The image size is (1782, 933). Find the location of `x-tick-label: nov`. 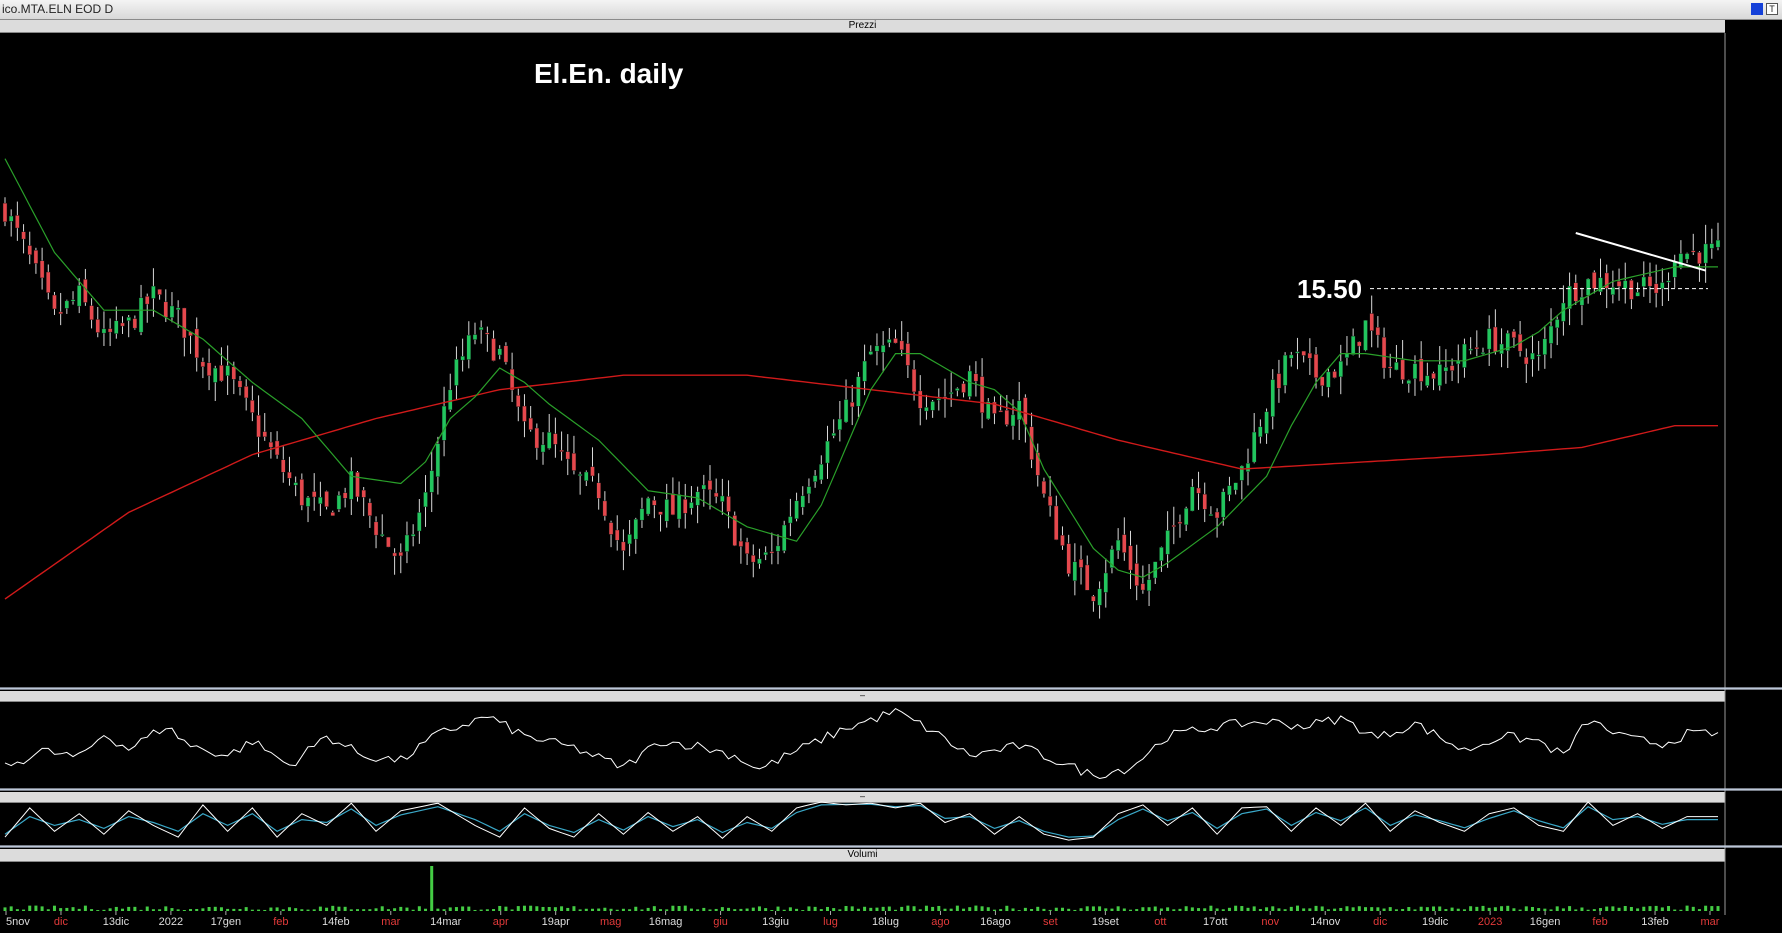

x-tick-label: nov is located at coordinates (1270, 922).